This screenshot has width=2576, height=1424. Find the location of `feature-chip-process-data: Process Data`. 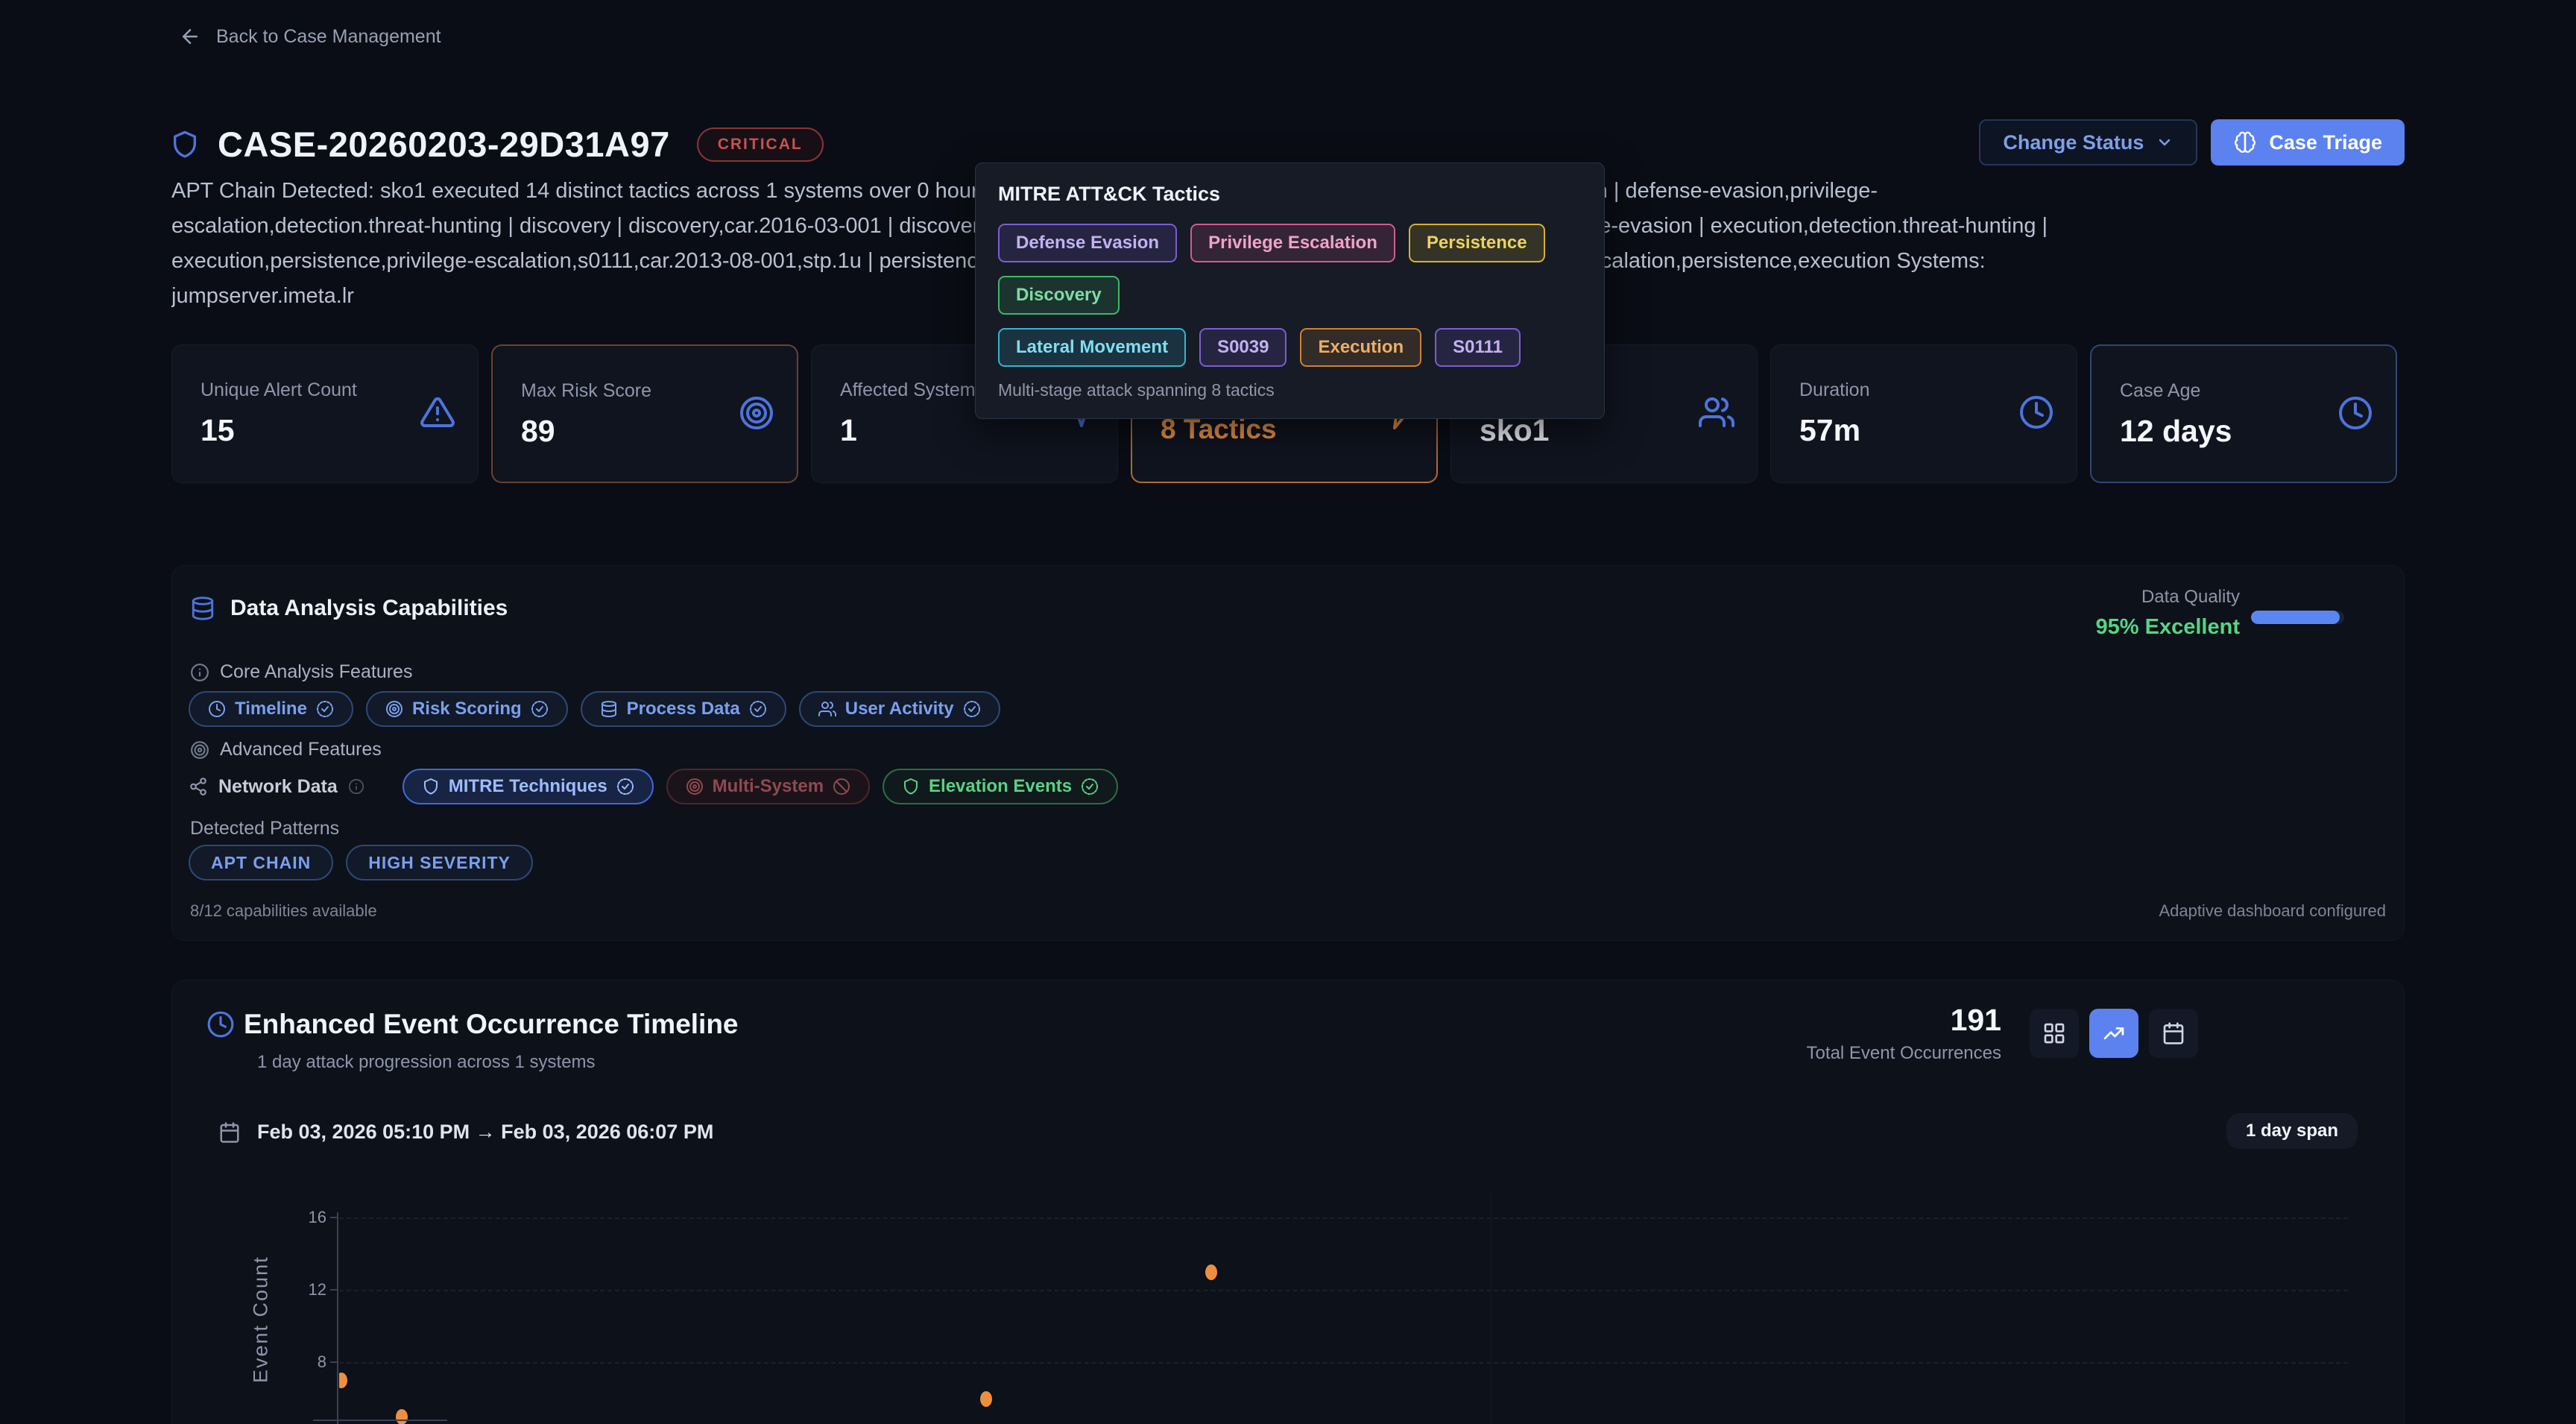

feature-chip-process-data: Process Data is located at coordinates (683, 709).